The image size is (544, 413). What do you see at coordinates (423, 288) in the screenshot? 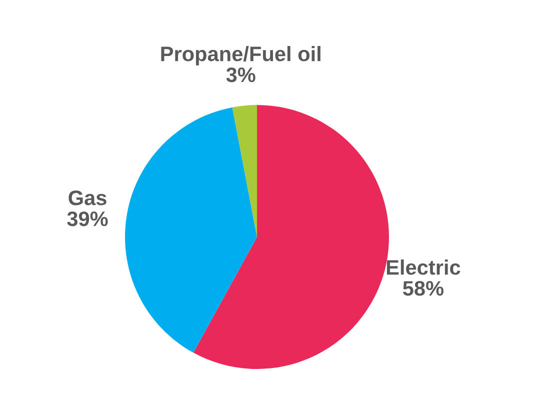
I see `data-label: 58%` at bounding box center [423, 288].